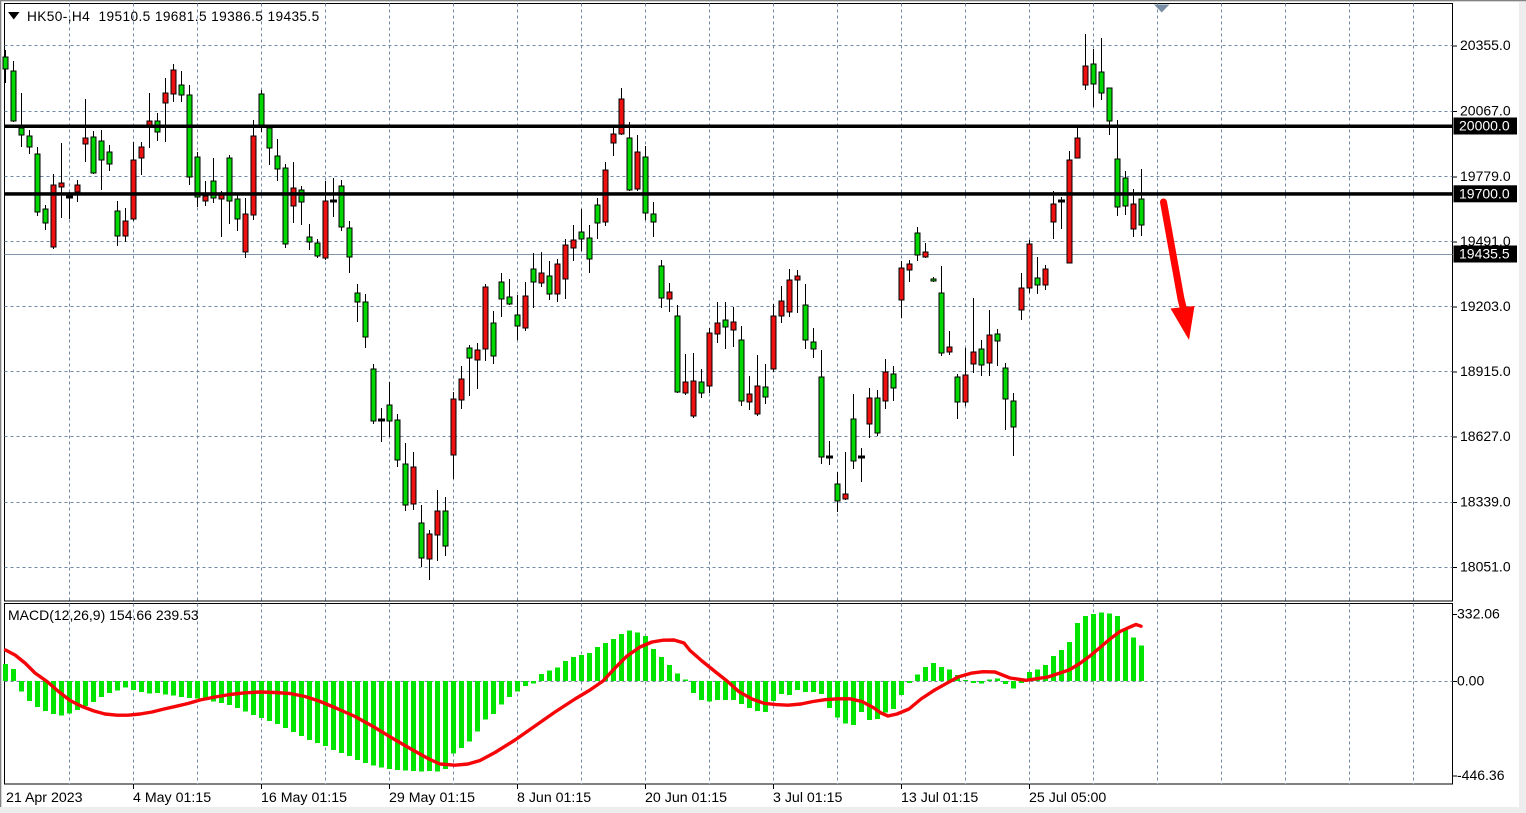  What do you see at coordinates (1470, 681) in the screenshot?
I see `svg-text: 0.00` at bounding box center [1470, 681].